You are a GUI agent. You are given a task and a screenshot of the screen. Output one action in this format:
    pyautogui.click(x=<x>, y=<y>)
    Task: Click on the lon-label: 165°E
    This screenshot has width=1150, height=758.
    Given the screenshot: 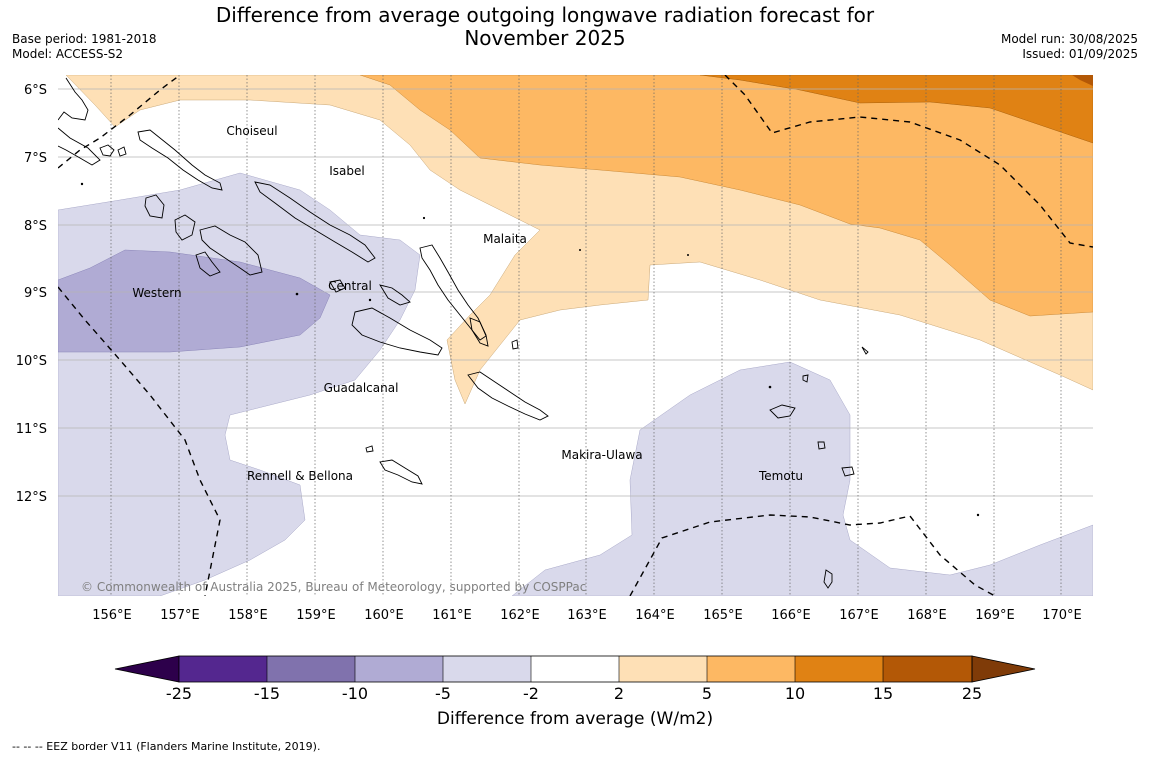 What is the action you would take?
    pyautogui.click(x=723, y=615)
    